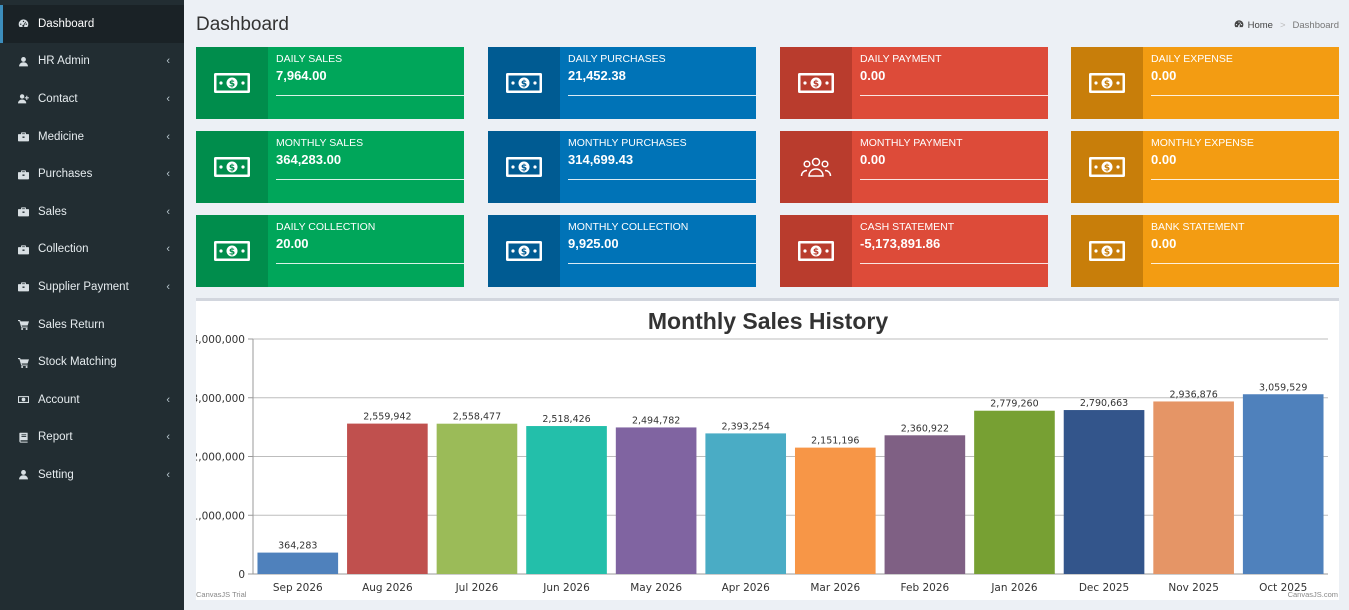 The image size is (1349, 610). Describe the element at coordinates (320, 143) in the screenshot. I see `info-box-label: MONTHLY SALES` at that location.